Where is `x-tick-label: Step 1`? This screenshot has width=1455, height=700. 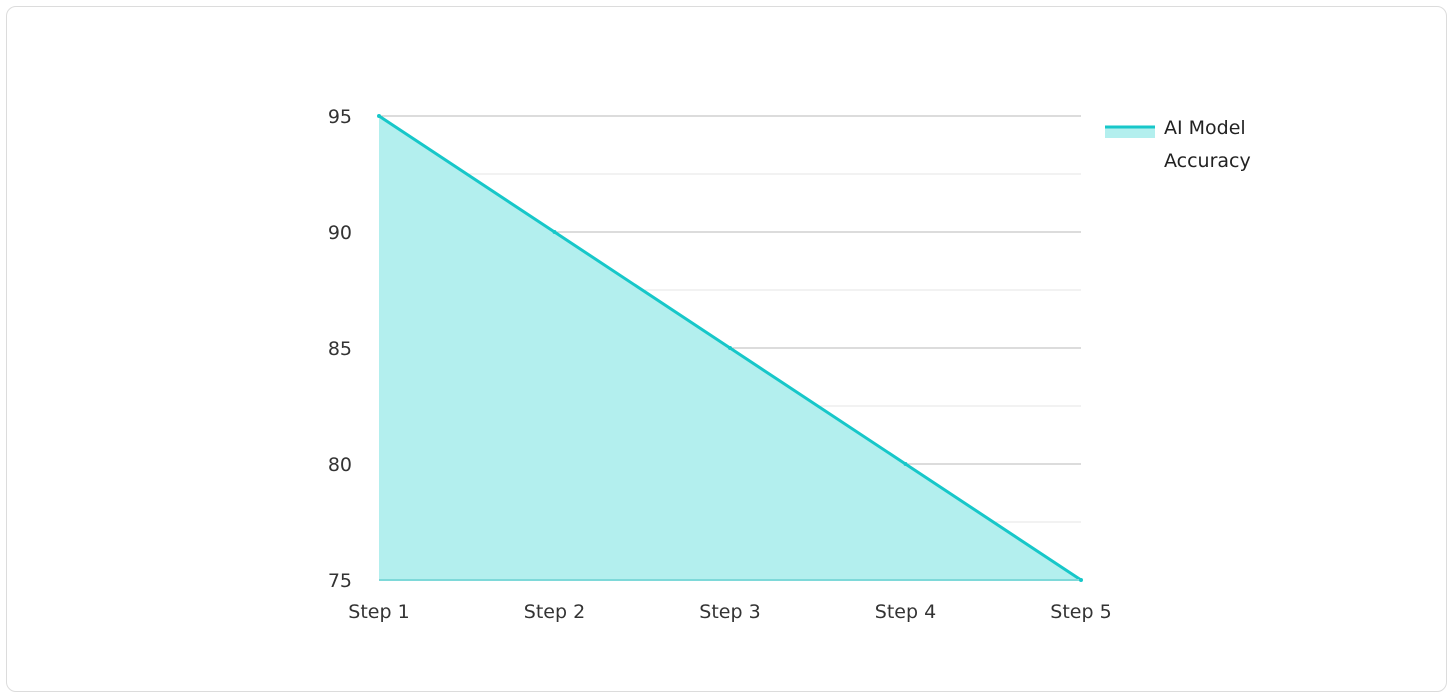
x-tick-label: Step 1 is located at coordinates (378, 612).